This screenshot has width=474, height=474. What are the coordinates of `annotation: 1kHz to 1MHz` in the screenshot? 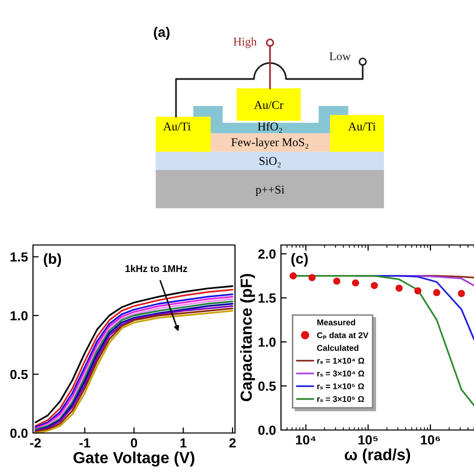 It's located at (157, 268).